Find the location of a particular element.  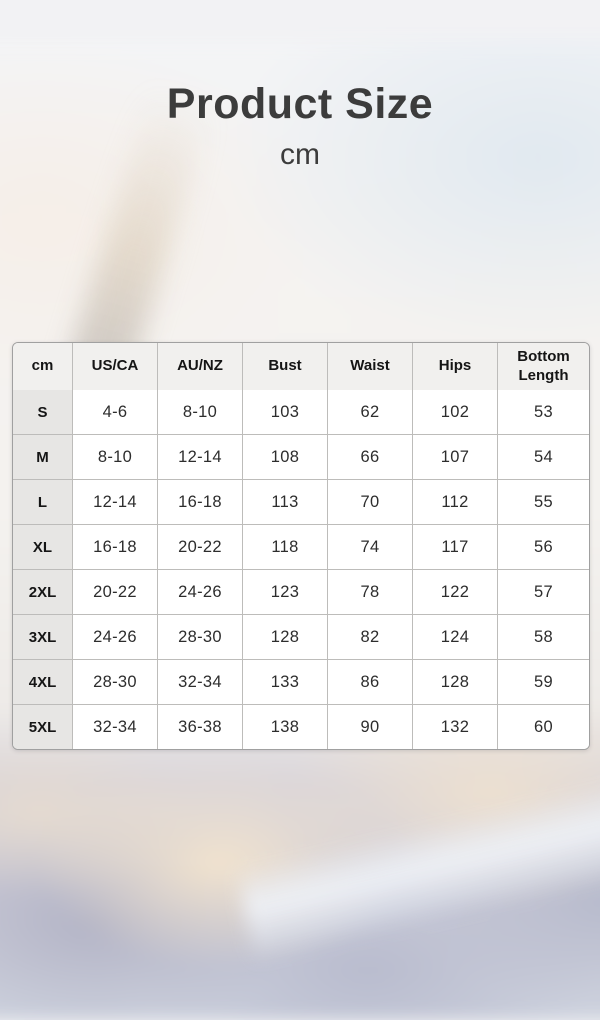

size-label: 3XL is located at coordinates (43, 637).